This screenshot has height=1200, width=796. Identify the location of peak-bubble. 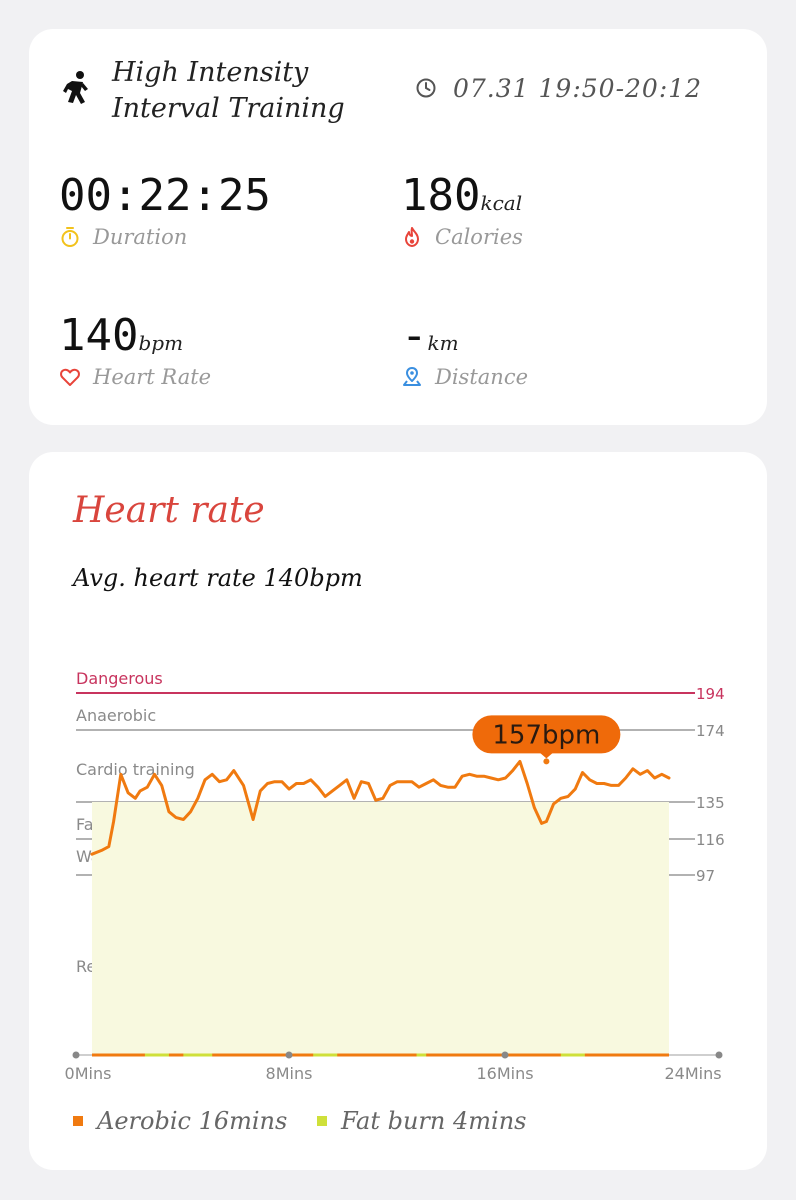
(546, 734).